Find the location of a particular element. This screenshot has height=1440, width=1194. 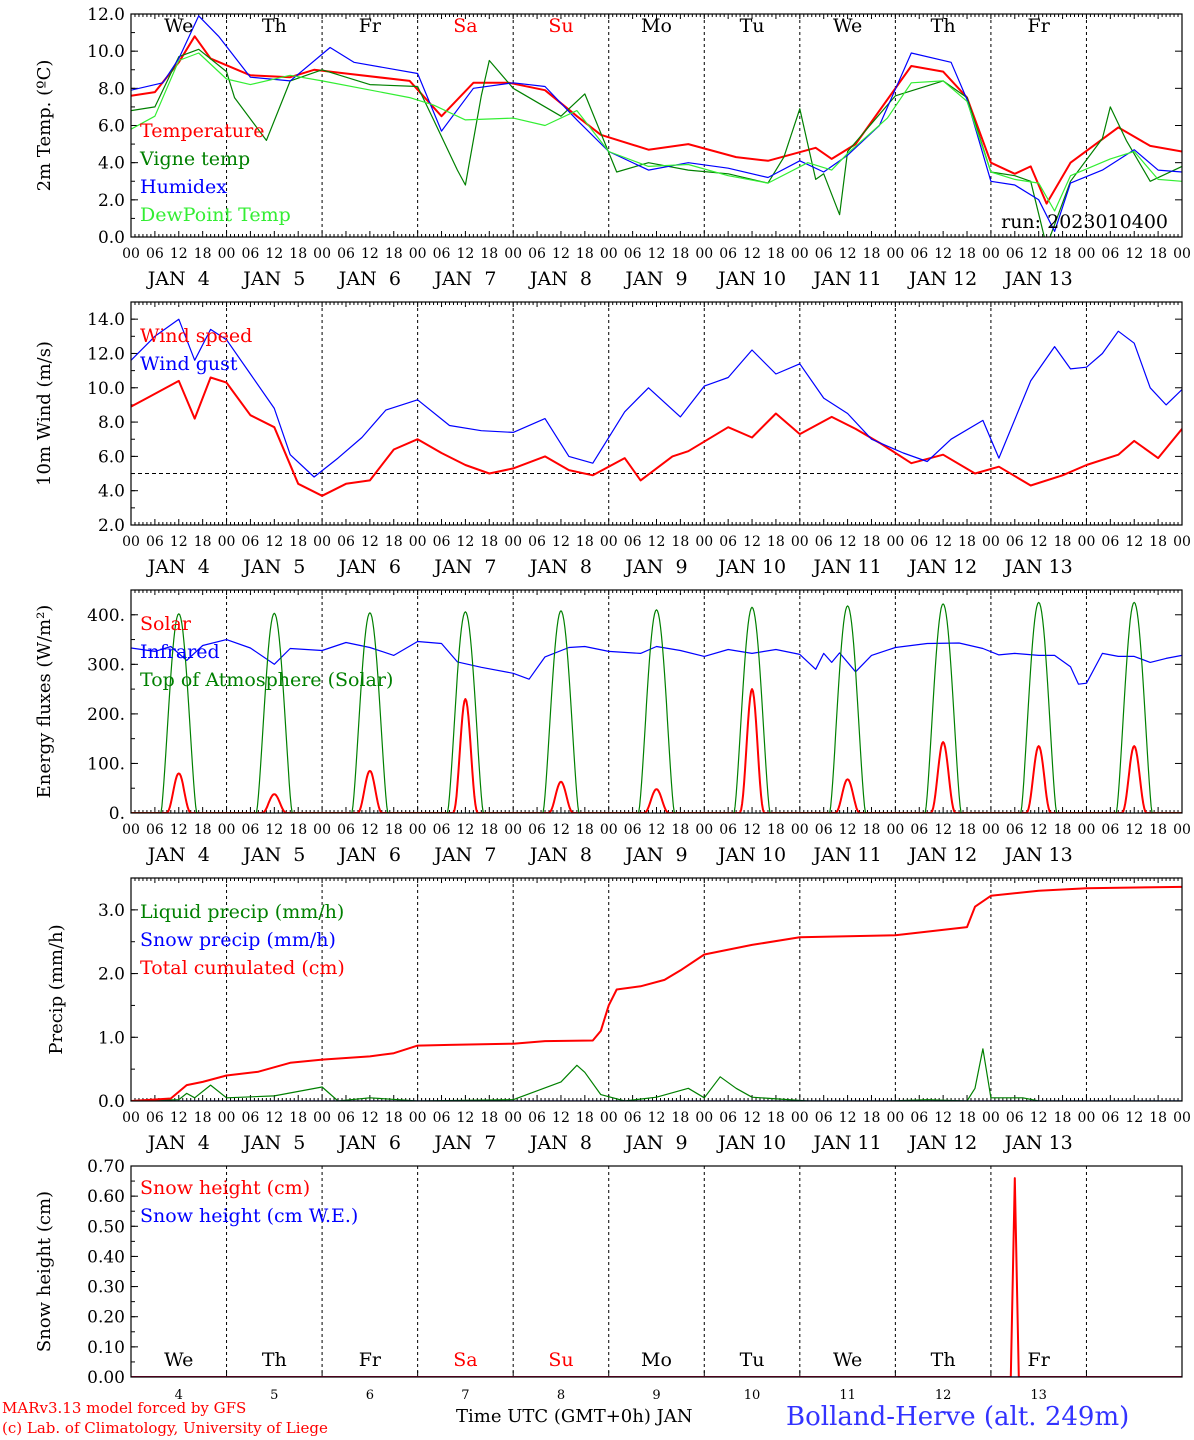

y-tick-label: 400. is located at coordinates (106, 616).